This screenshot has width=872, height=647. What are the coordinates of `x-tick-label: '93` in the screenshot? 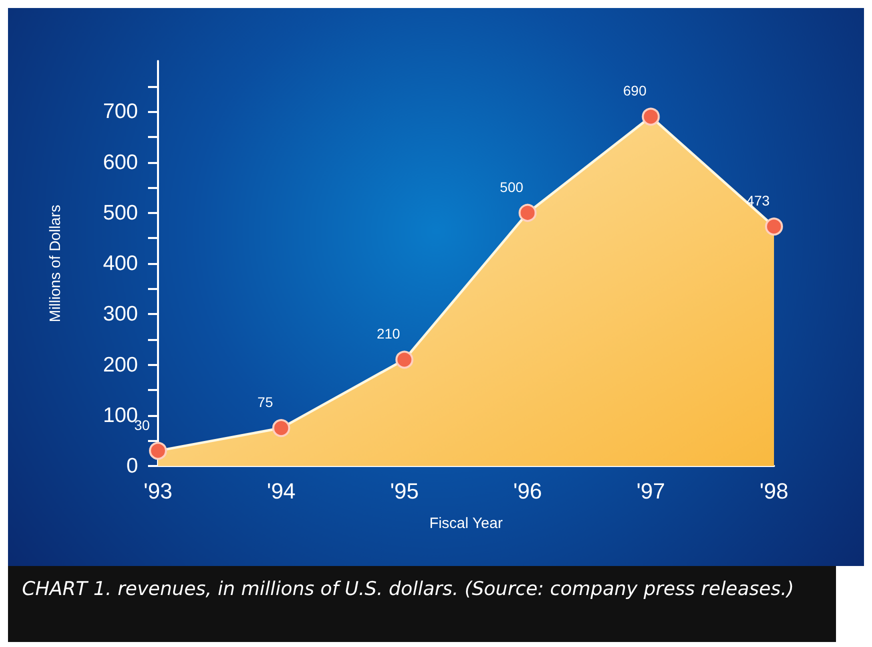 It's located at (158, 491).